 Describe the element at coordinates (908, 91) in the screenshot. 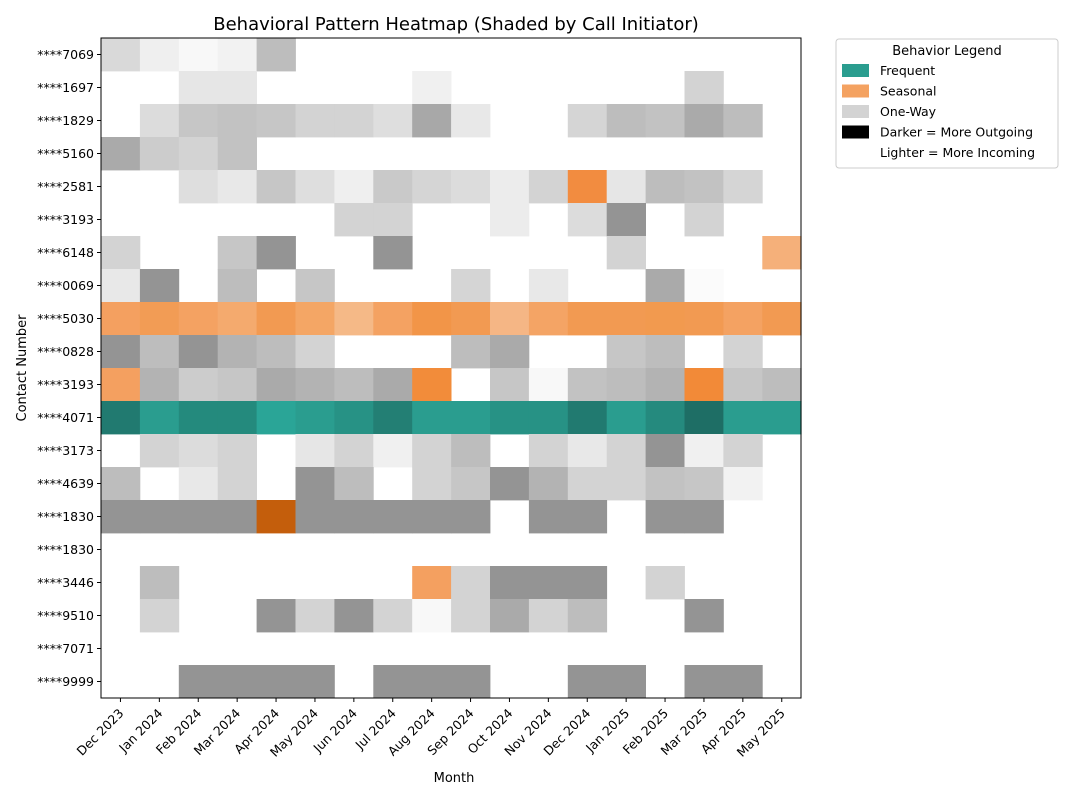

I see `legend-label: Seasonal` at that location.